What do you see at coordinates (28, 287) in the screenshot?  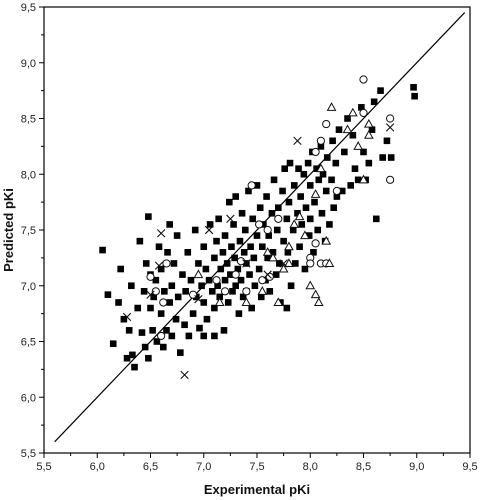 I see `y-tick-label: 7,0` at bounding box center [28, 287].